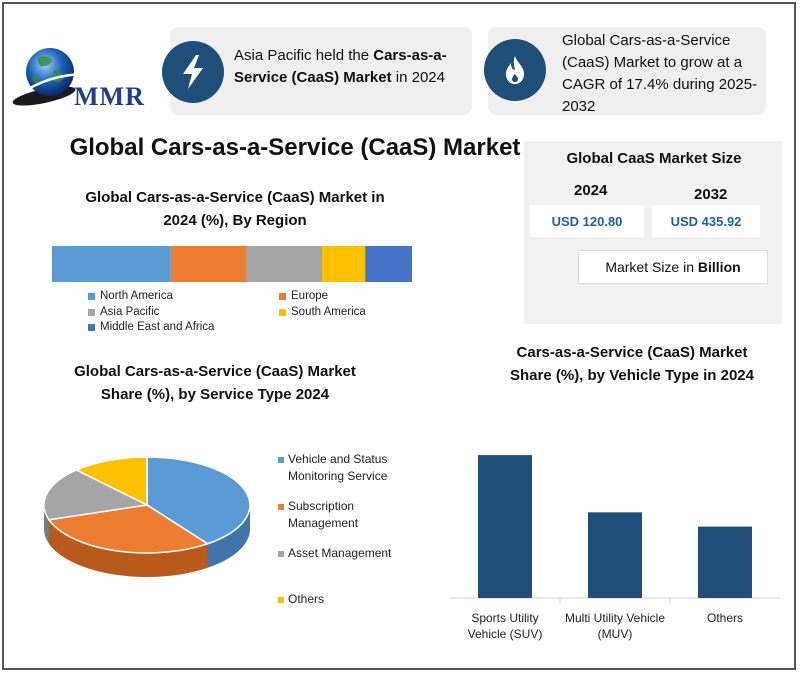 This screenshot has height=674, width=800. I want to click on value-2032: USD 435.92, so click(706, 221).